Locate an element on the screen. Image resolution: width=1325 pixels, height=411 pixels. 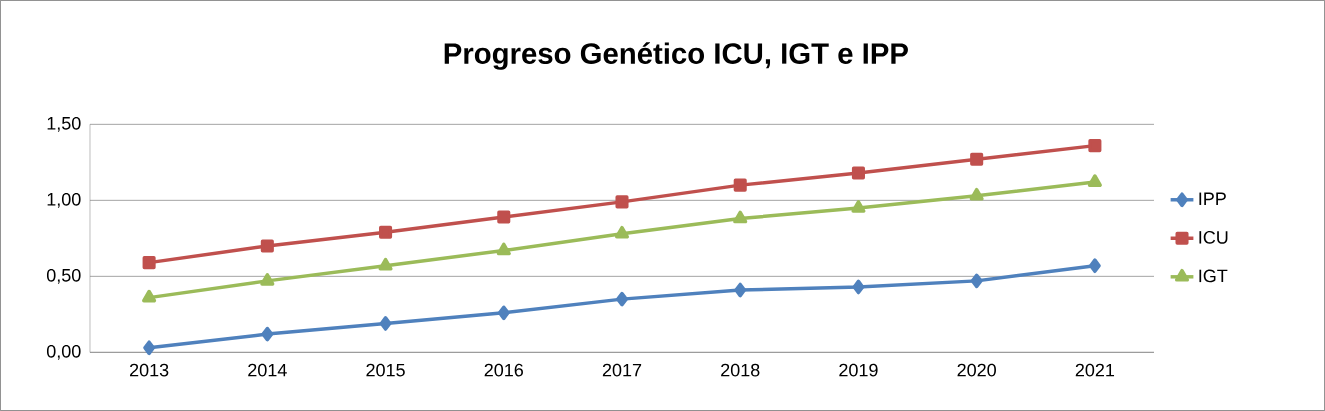
x-tick-label: 2015 is located at coordinates (385, 370).